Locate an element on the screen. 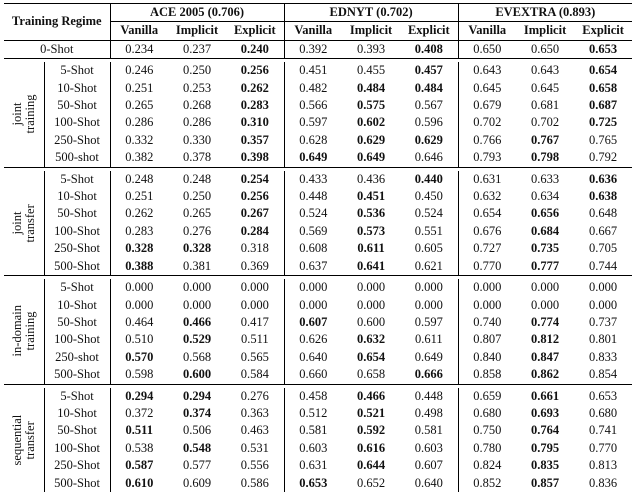  cell: 0.573 is located at coordinates (371, 230).